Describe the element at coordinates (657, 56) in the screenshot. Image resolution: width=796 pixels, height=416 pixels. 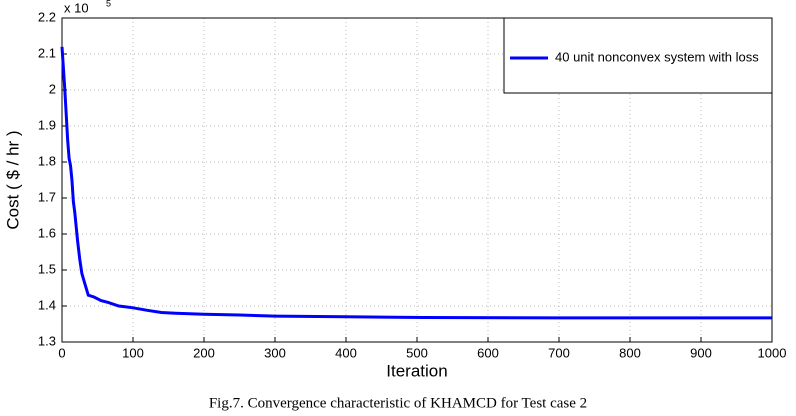
I see `legend-label: 40 unit nonconvex system with loss` at that location.